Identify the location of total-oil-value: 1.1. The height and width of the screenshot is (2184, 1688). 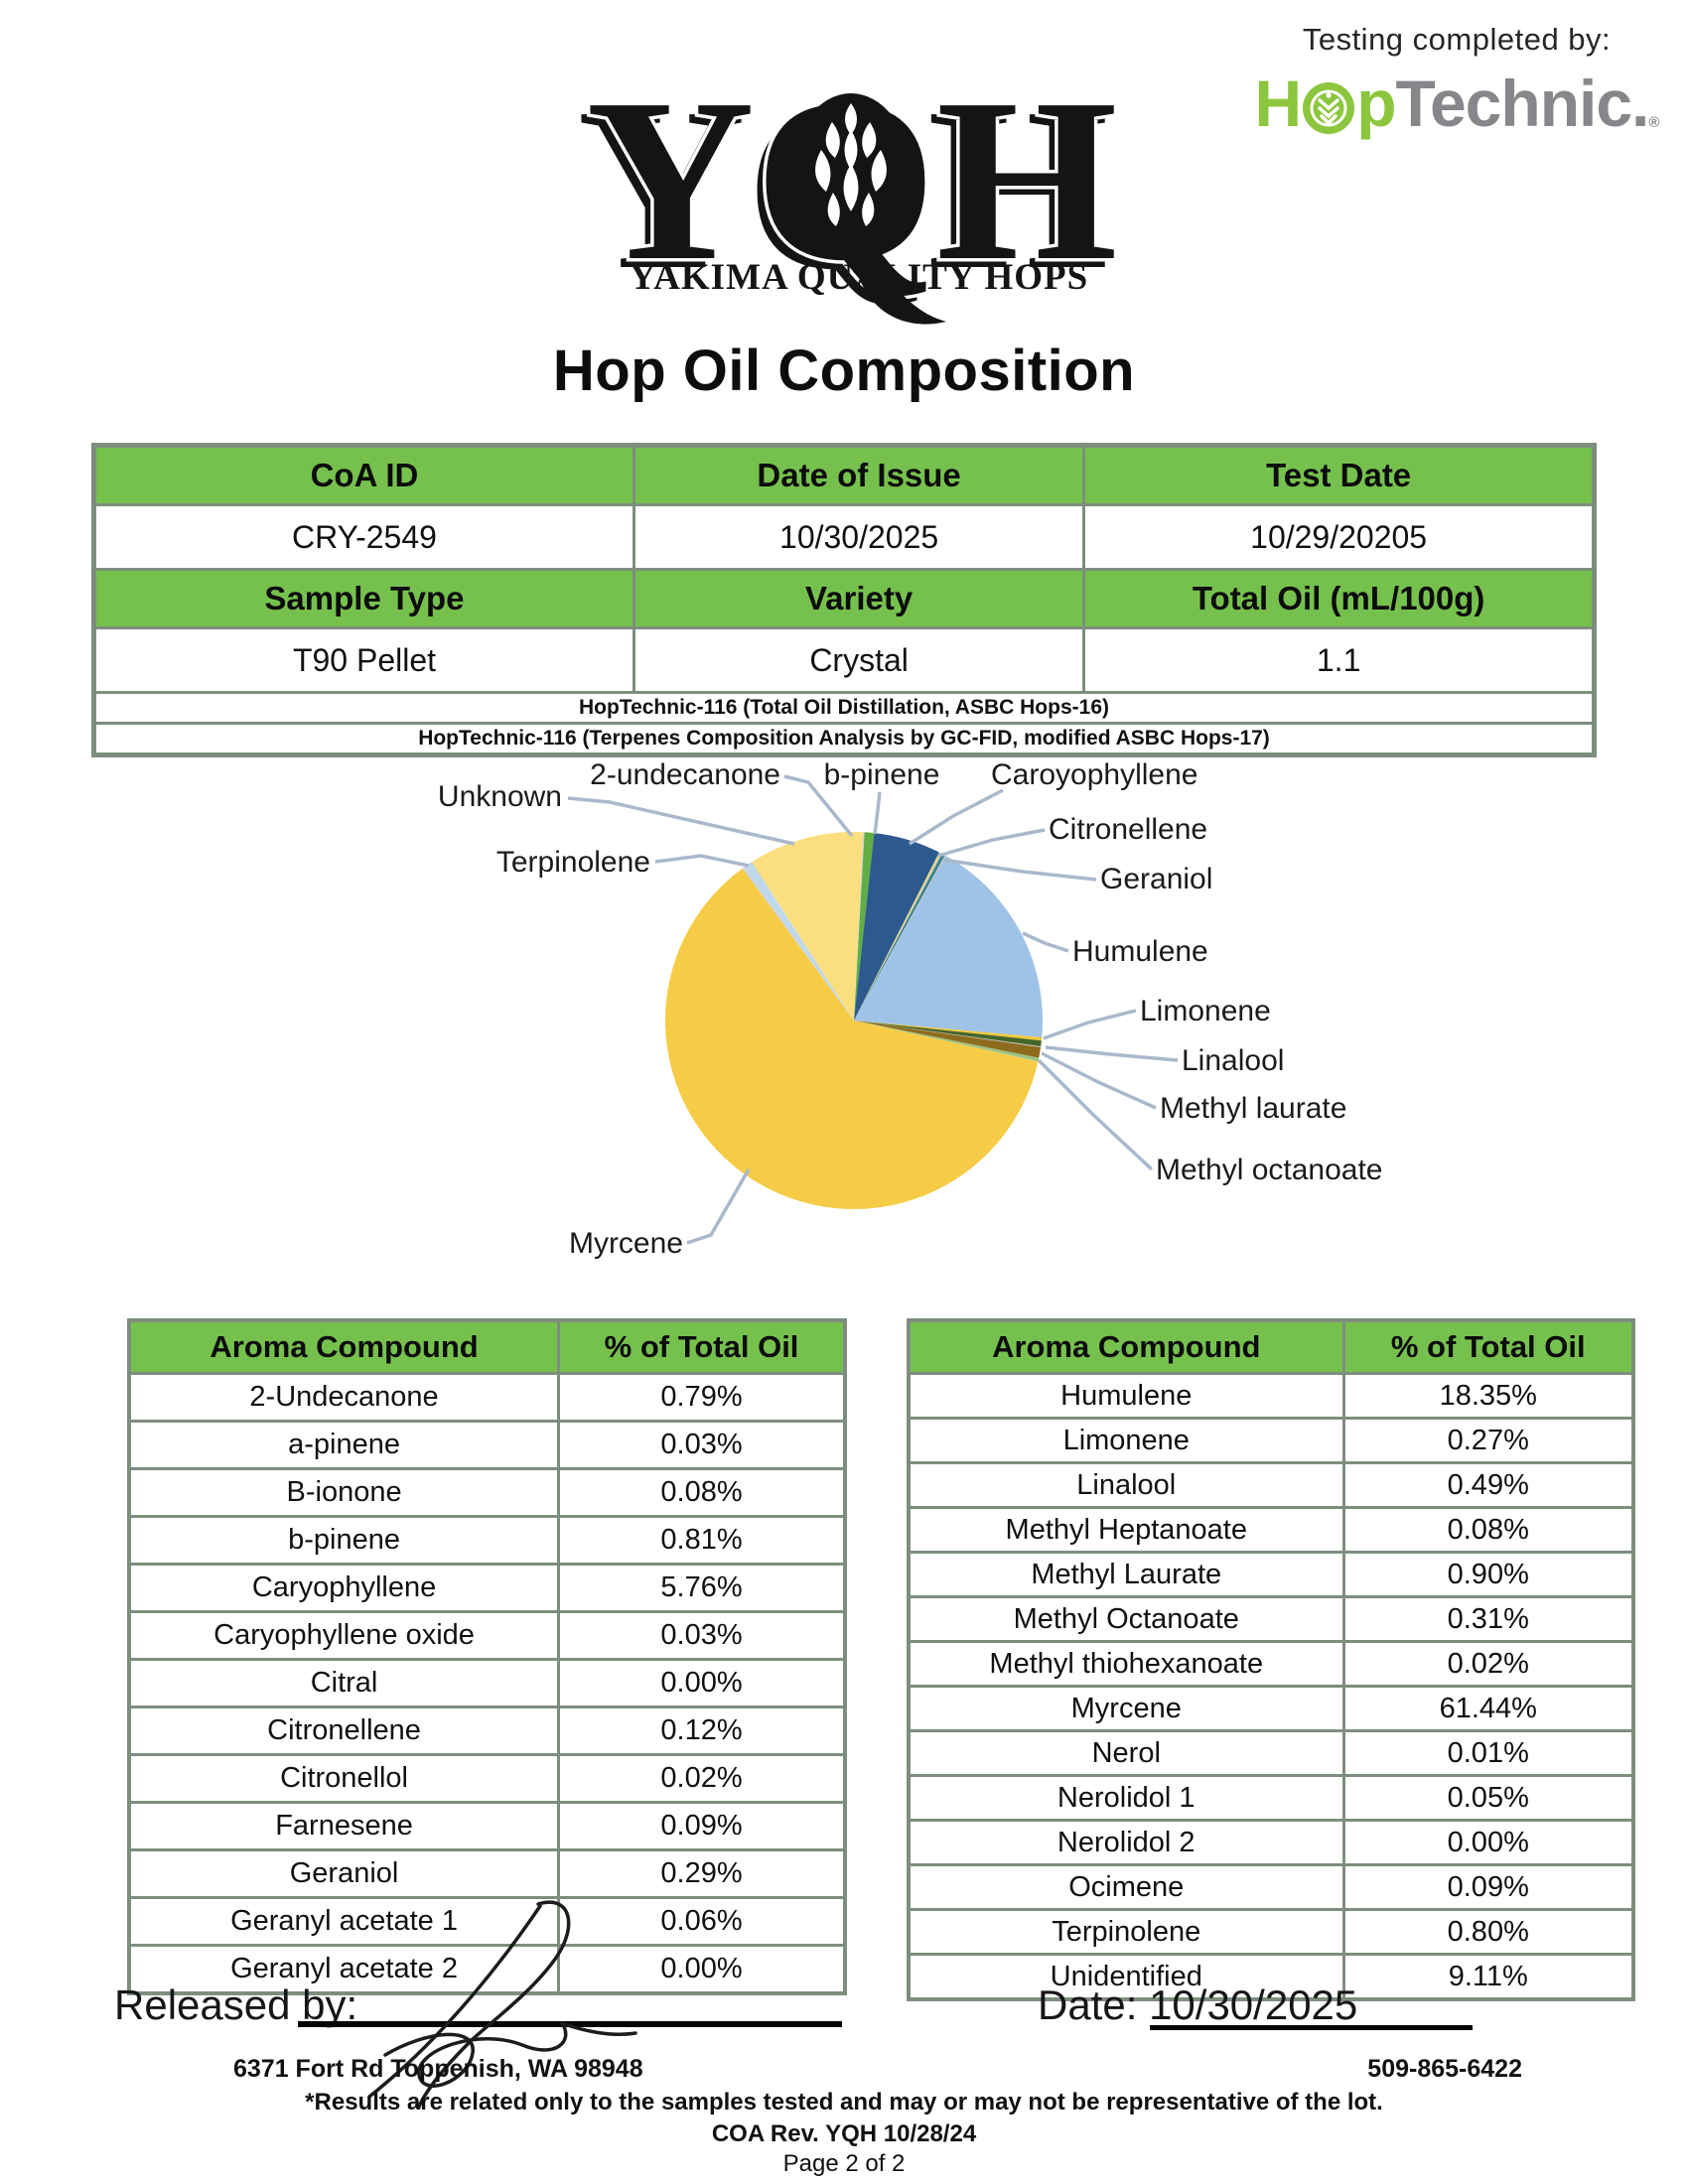
(1339, 660).